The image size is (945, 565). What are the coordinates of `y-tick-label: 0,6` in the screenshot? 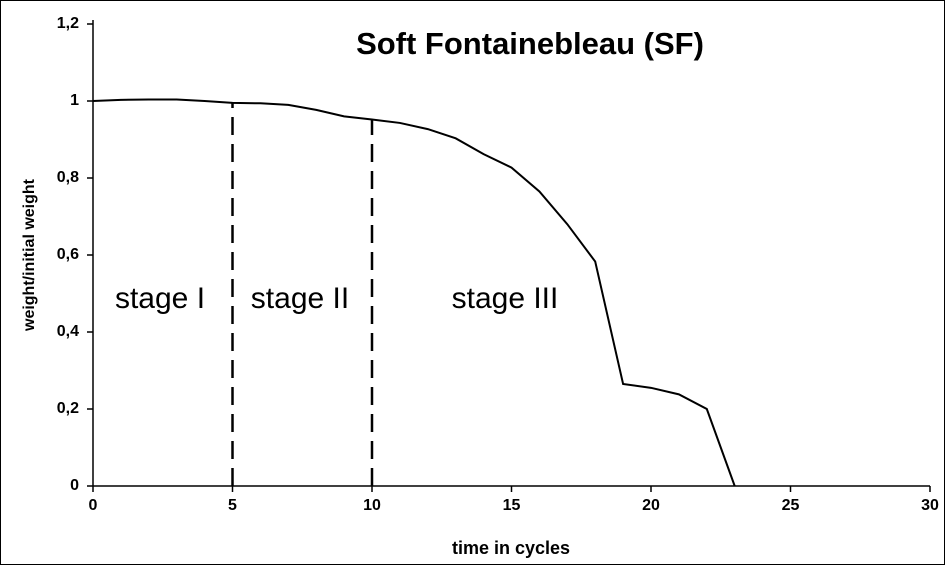 It's located at (68, 254).